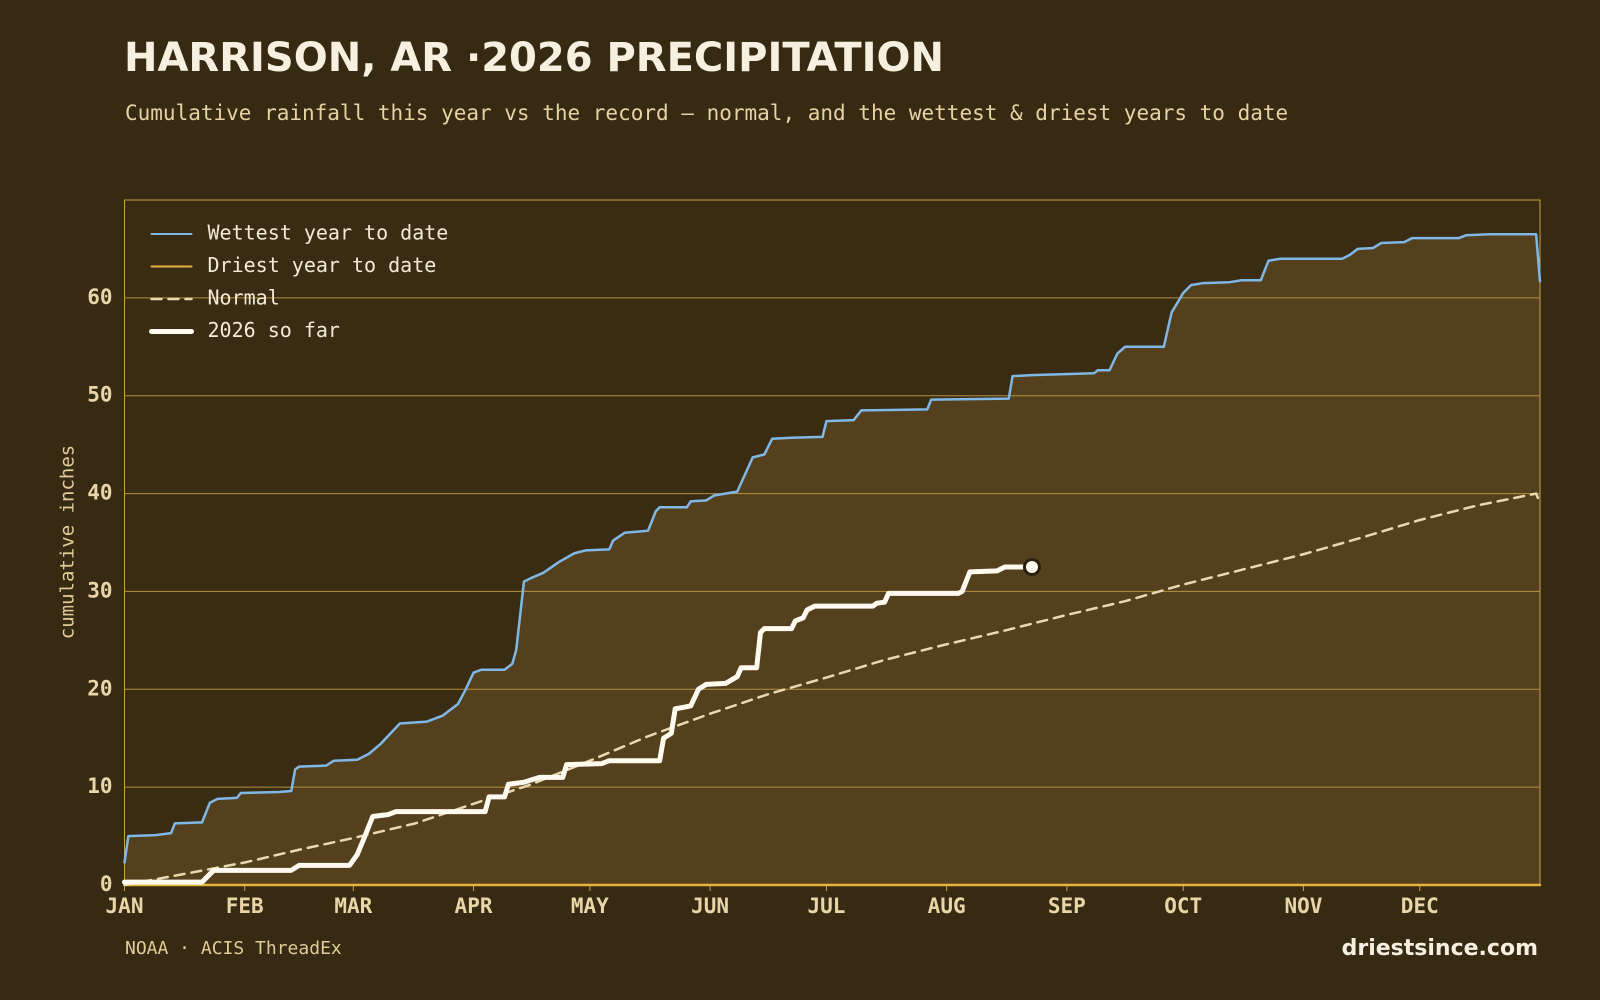  Describe the element at coordinates (99, 688) in the screenshot. I see `y-tick-label: 20` at that location.